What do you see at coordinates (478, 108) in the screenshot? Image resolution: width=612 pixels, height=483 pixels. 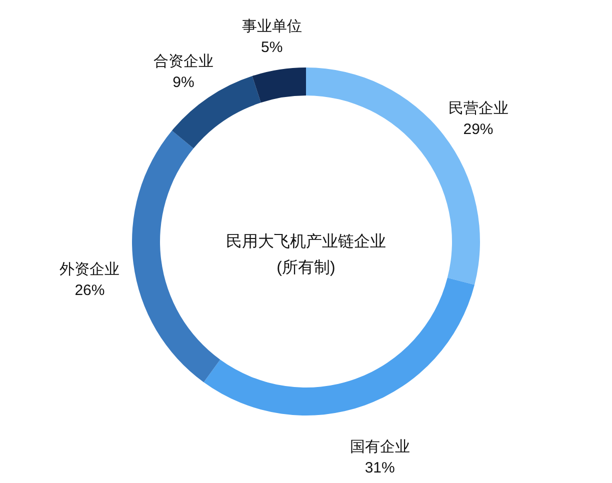 I see `slice-label: 民营企业` at bounding box center [478, 108].